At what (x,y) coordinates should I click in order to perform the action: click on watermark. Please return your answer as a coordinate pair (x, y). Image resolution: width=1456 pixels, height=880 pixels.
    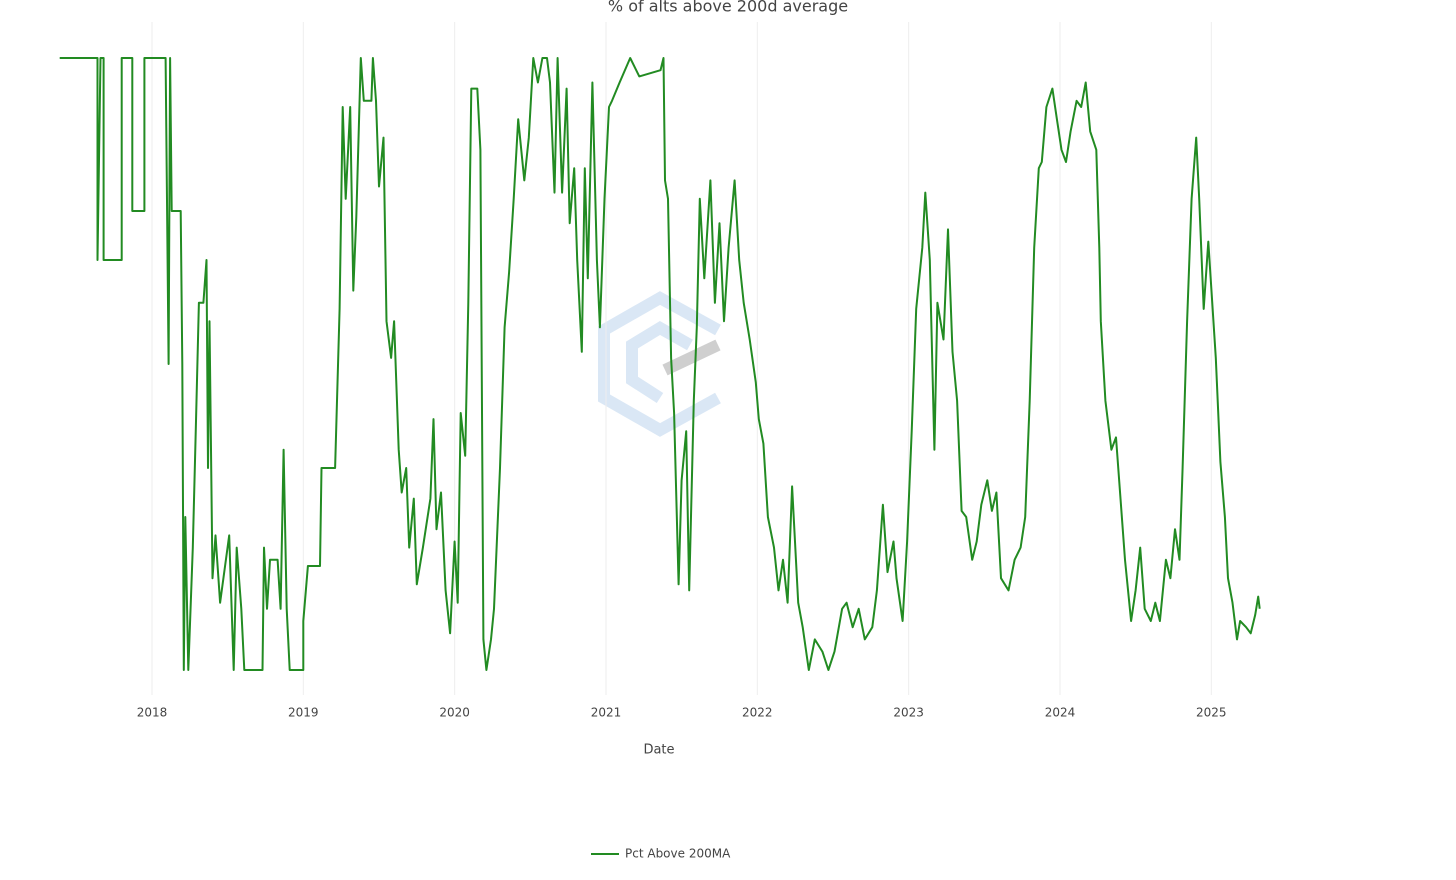
    Looking at the image, I should click on (659, 364).